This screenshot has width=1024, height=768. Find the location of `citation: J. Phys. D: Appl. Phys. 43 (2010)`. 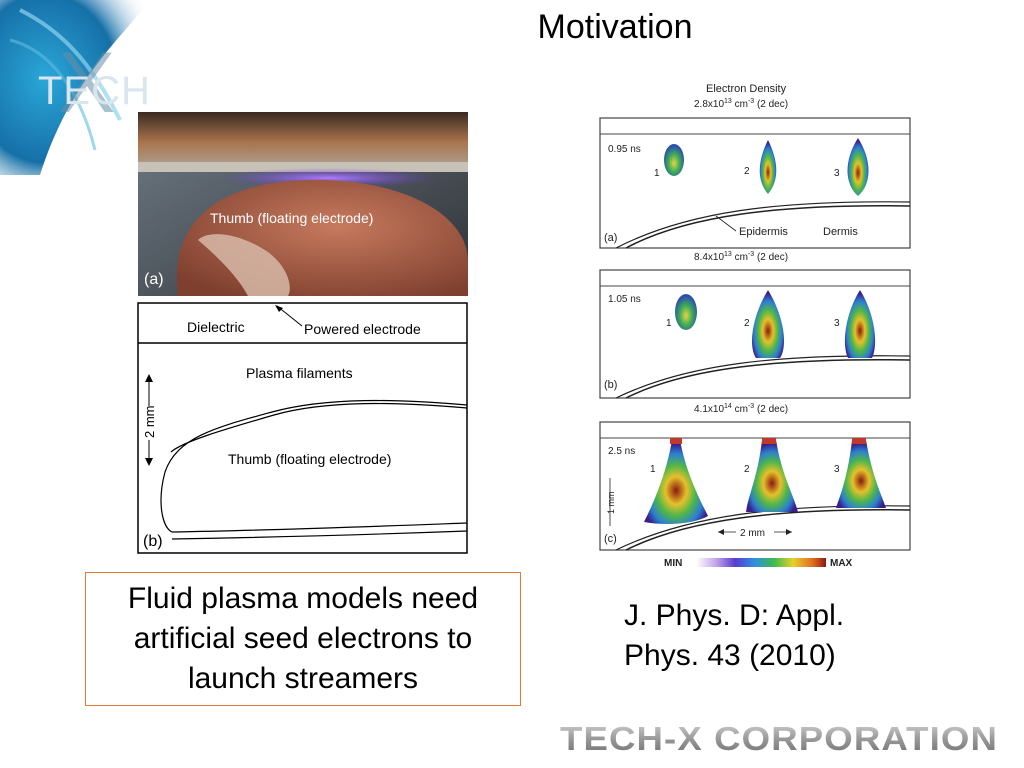

citation: J. Phys. D: Appl. Phys. 43 (2010) is located at coordinates (784, 636).